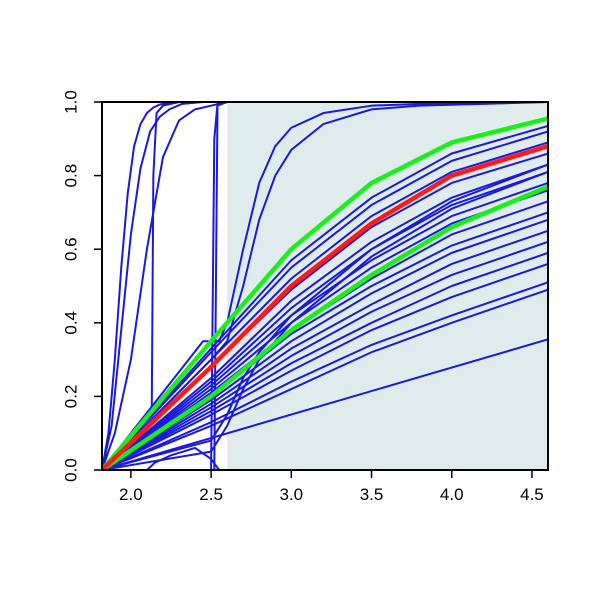  What do you see at coordinates (71, 470) in the screenshot?
I see `y-tick-label: 0.0` at bounding box center [71, 470].